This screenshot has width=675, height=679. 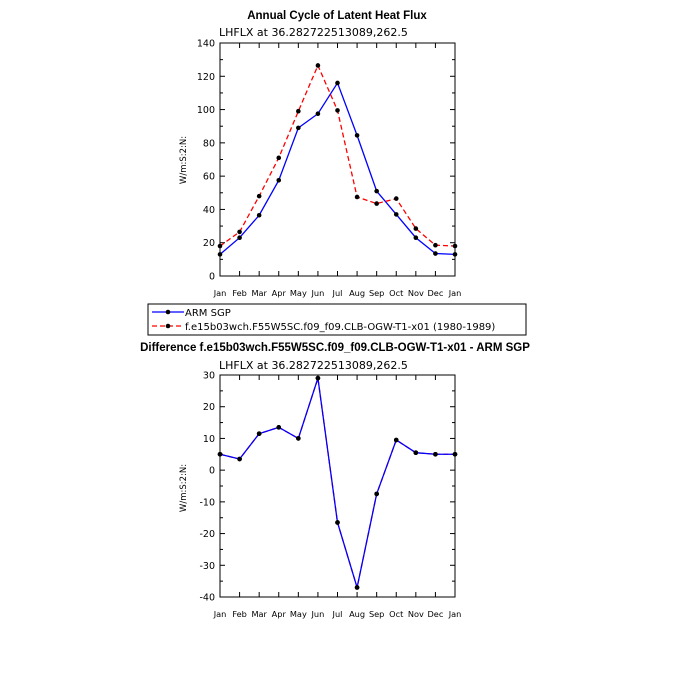 What do you see at coordinates (206, 44) in the screenshot?
I see `y-tick-label: 140` at bounding box center [206, 44].